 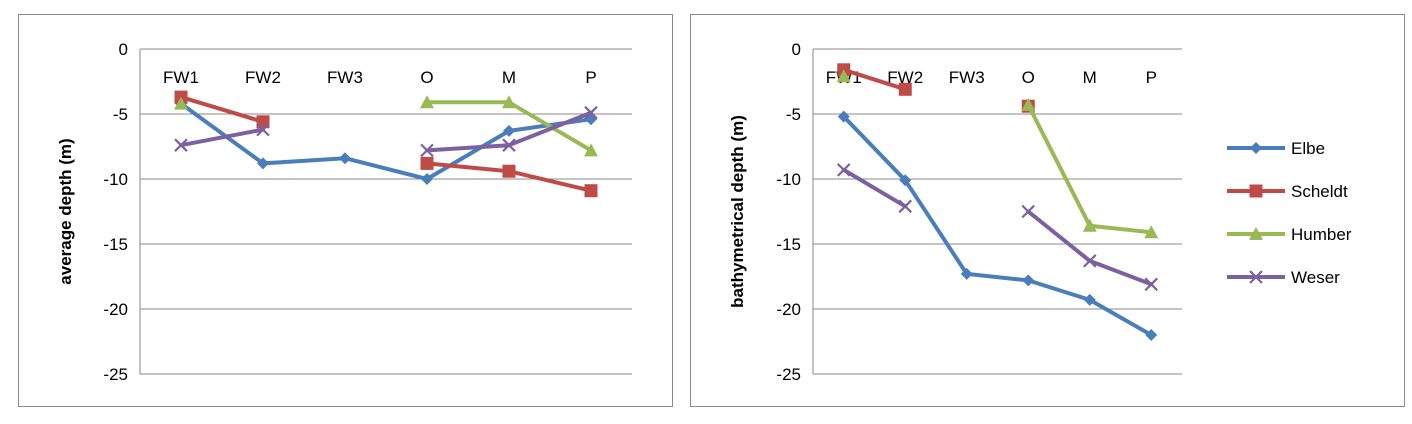 I want to click on y-axis-title: average depth (m), so click(x=65, y=211).